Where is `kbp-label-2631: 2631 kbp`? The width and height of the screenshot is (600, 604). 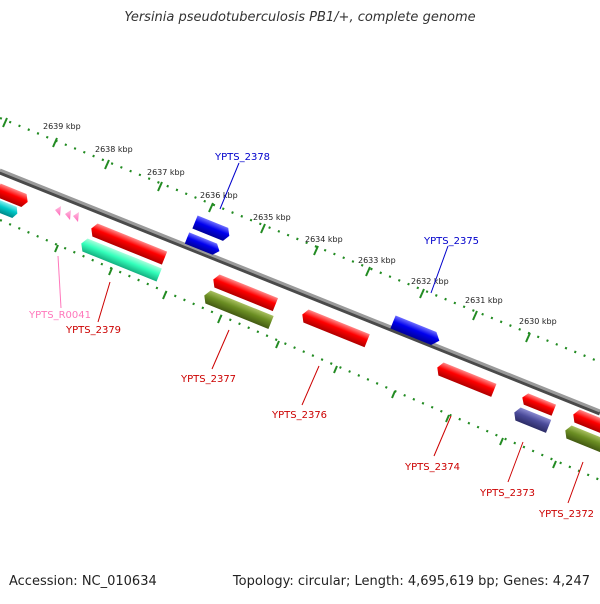
kbp-label-2631: 2631 kbp is located at coordinates (484, 300).